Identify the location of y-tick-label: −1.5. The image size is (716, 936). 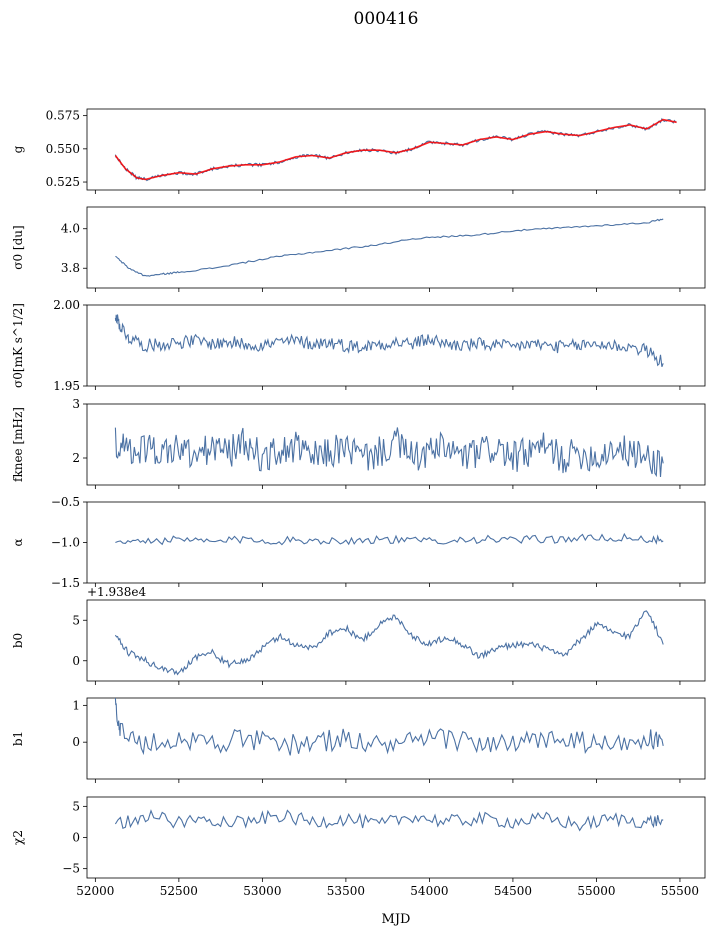
(65, 583).